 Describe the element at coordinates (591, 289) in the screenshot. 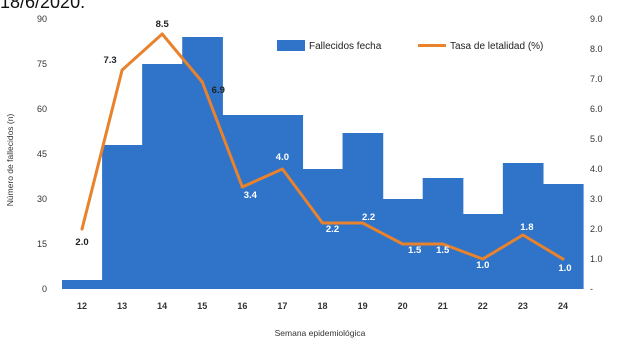

I see `right-tick-label: -` at that location.